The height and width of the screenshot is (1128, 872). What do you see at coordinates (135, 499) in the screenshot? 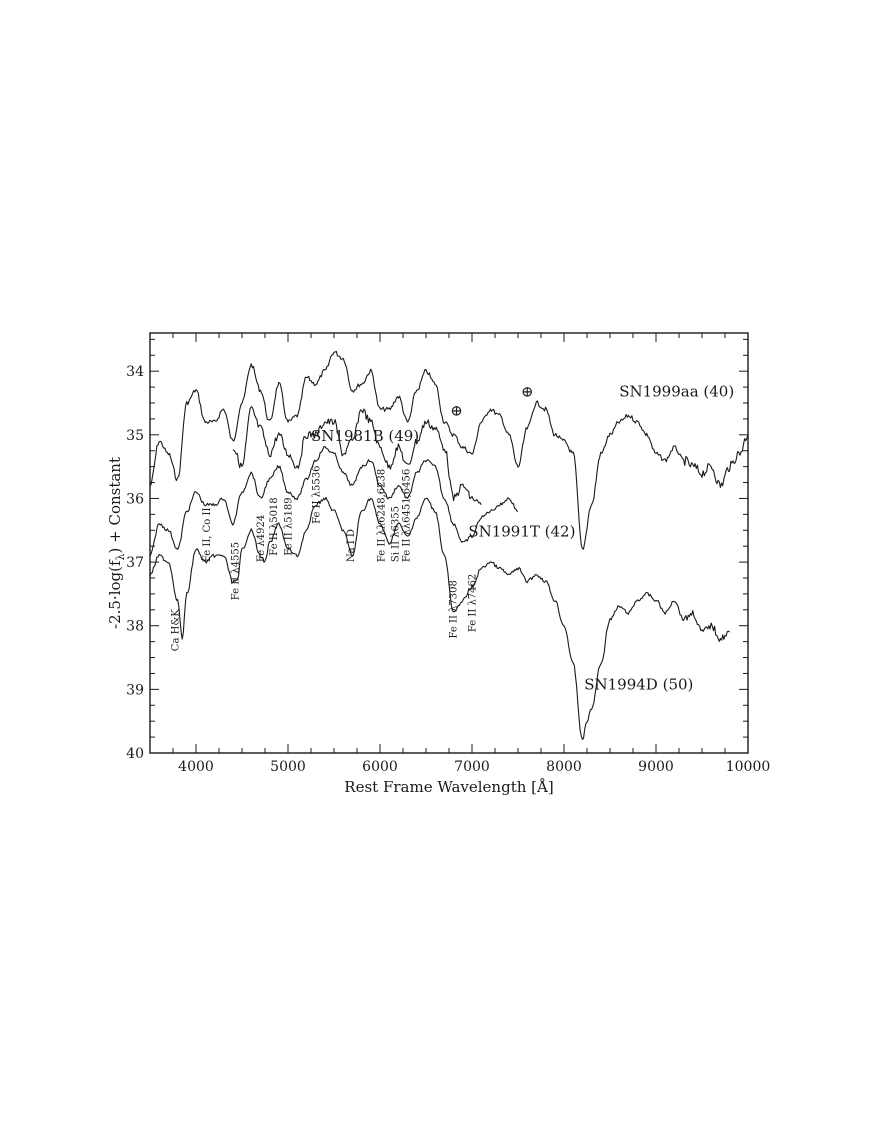
I see `y-tick-label: 36` at bounding box center [135, 499].